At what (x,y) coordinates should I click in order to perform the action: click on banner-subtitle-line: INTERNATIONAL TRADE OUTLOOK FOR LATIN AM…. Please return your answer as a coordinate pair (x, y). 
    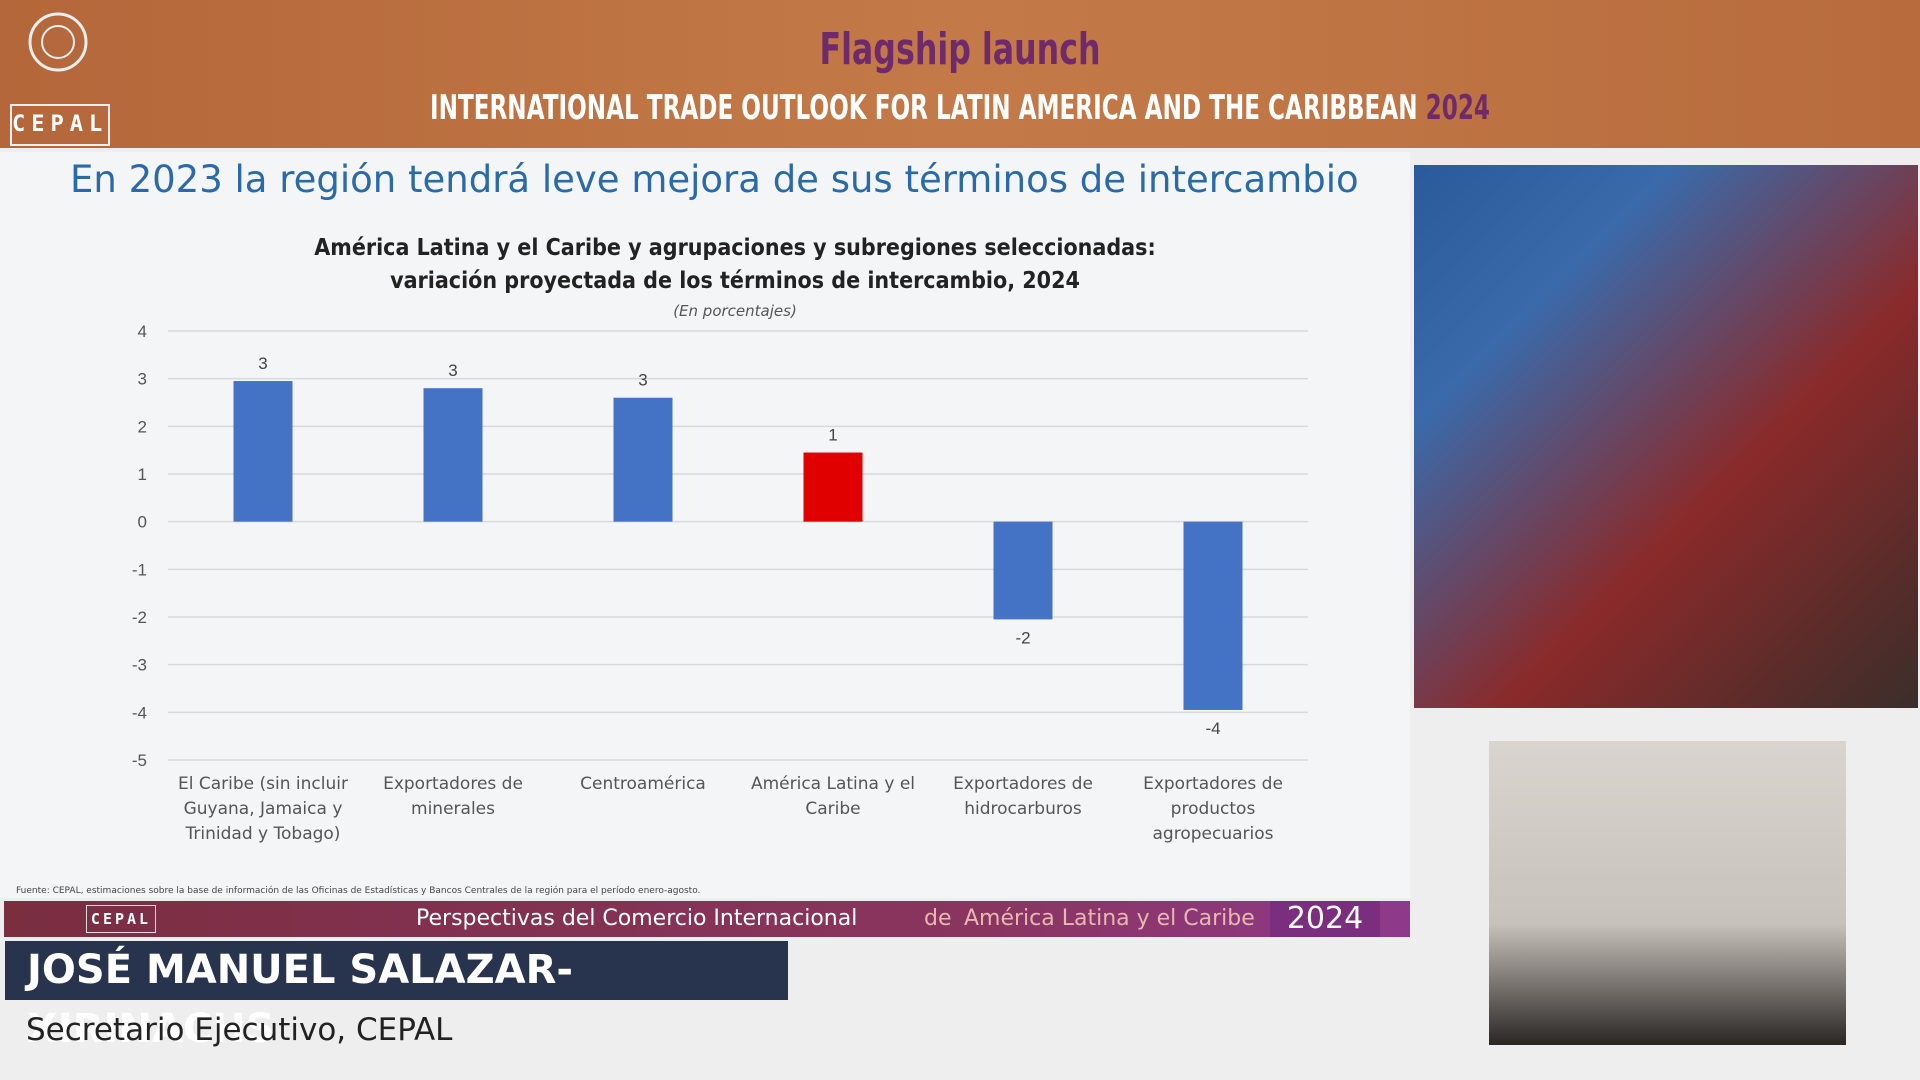
    Looking at the image, I should click on (960, 108).